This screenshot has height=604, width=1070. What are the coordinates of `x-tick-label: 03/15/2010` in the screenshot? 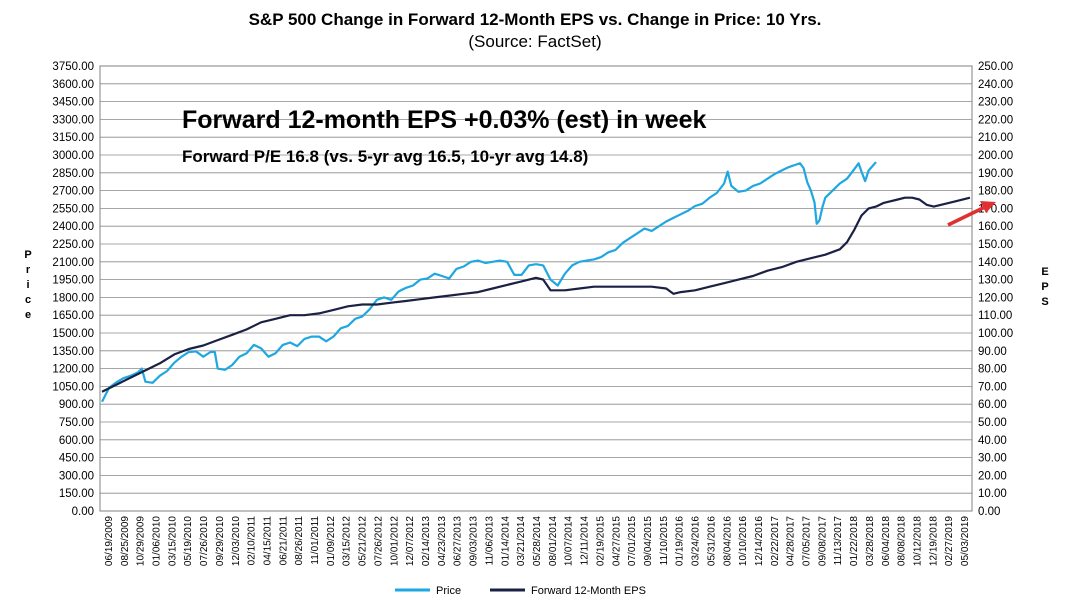 It's located at (172, 541).